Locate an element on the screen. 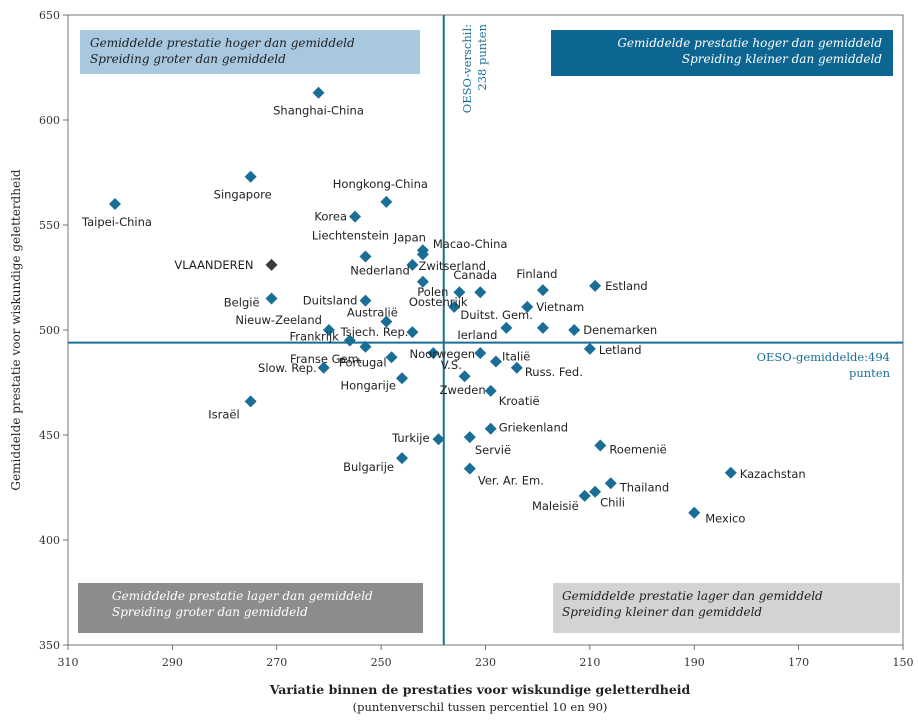  point-label: Kazachstan is located at coordinates (773, 474).